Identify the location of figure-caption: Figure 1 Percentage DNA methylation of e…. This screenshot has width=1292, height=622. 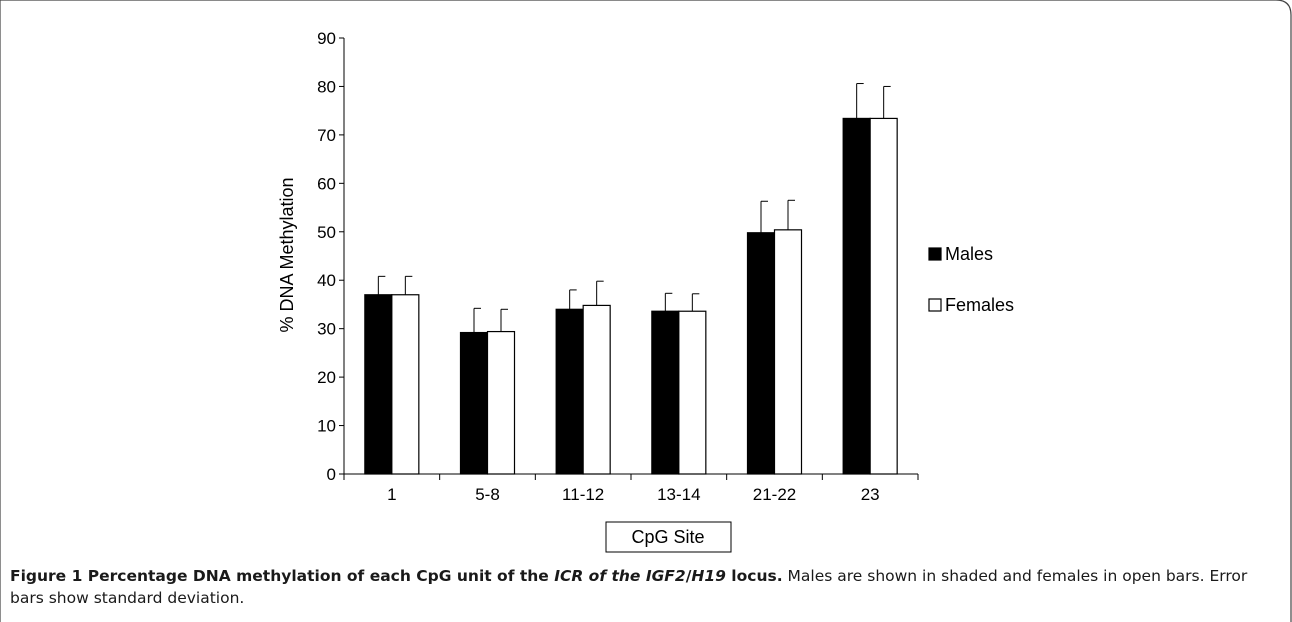
(646, 587).